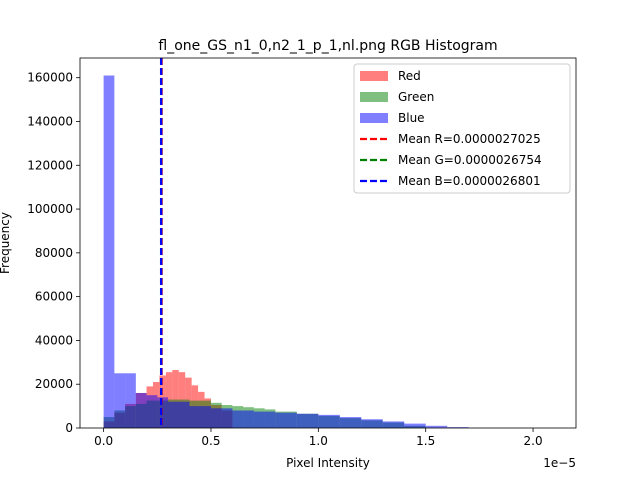  I want to click on legend-swatch-red, so click(374, 76).